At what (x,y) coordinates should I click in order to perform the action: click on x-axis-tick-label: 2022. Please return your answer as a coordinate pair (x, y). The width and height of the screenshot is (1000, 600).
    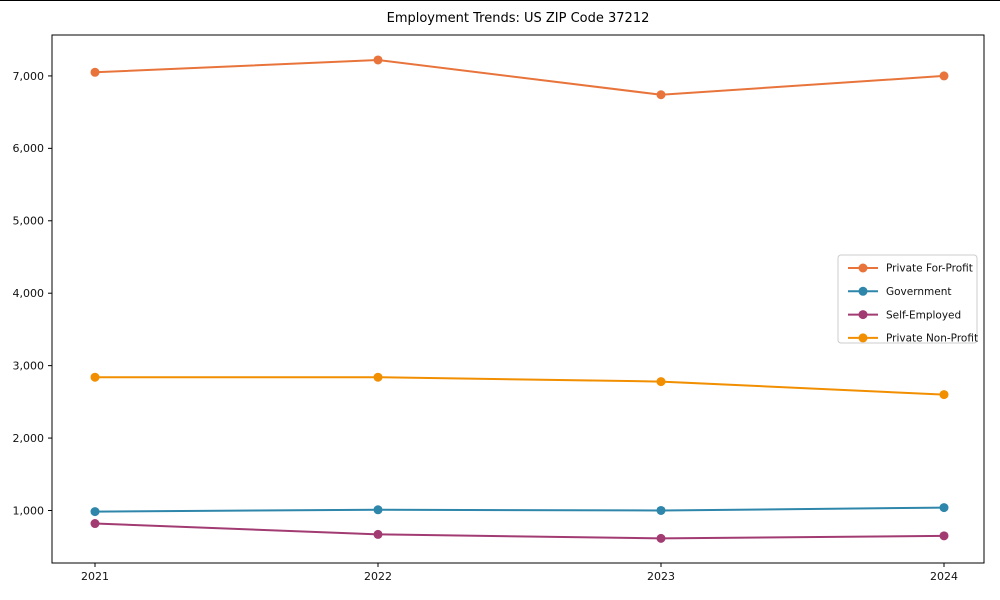
    Looking at the image, I should click on (378, 576).